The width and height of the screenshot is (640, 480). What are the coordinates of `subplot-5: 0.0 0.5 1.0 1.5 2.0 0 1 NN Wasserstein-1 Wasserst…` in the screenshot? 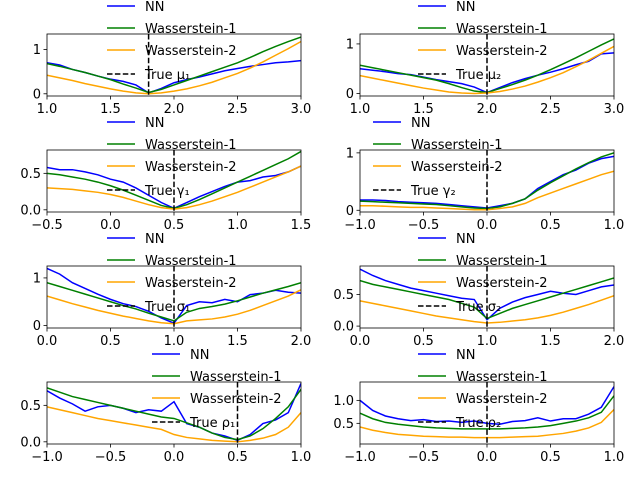 It's located at (172, 290).